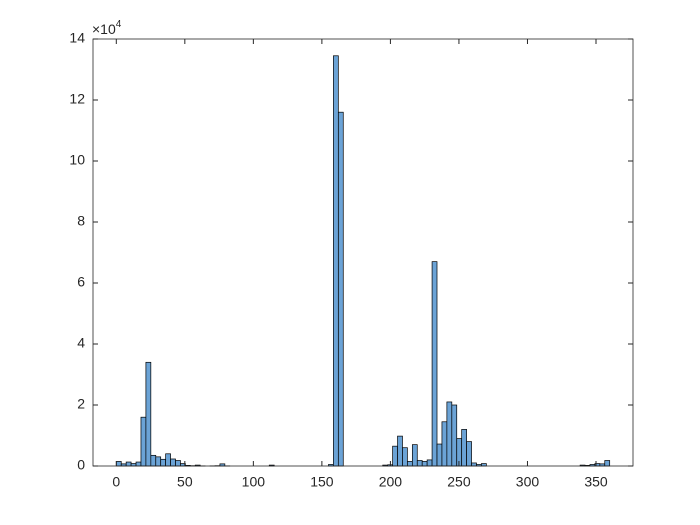  I want to click on multiplier-exponent: 4, so click(119, 24).